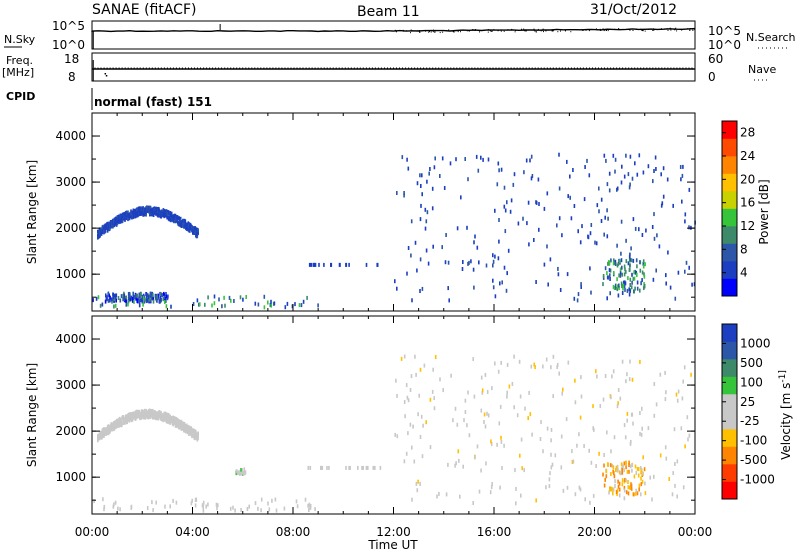 The width and height of the screenshot is (800, 554). Describe the element at coordinates (744, 249) in the screenshot. I see `colorbar-tick-label: 8` at that location.